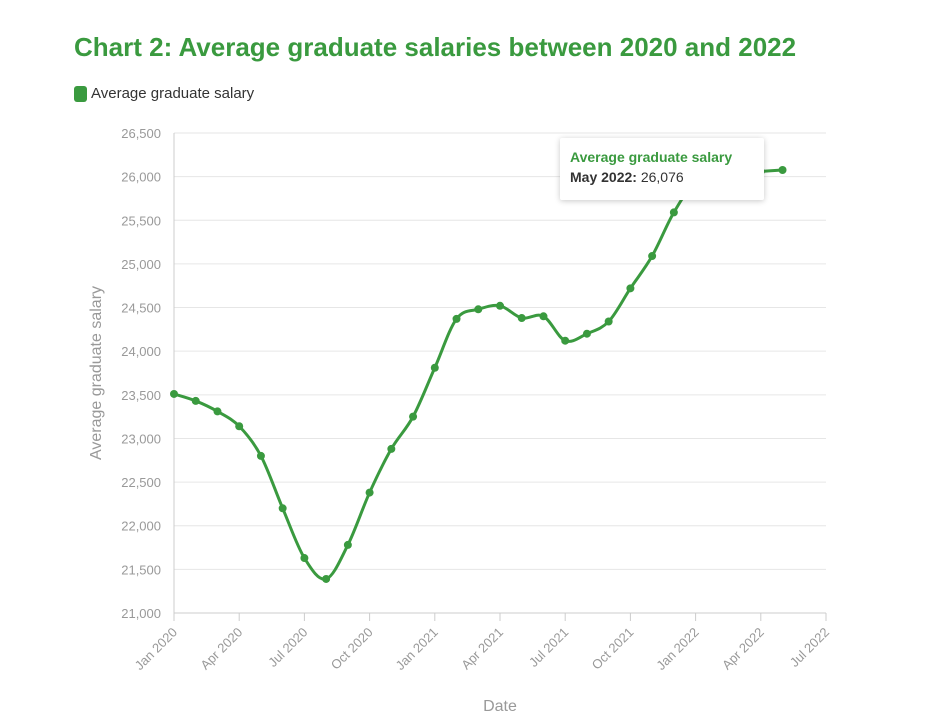  I want to click on tooltip-value-line: May 2022: 26,076, so click(662, 177).